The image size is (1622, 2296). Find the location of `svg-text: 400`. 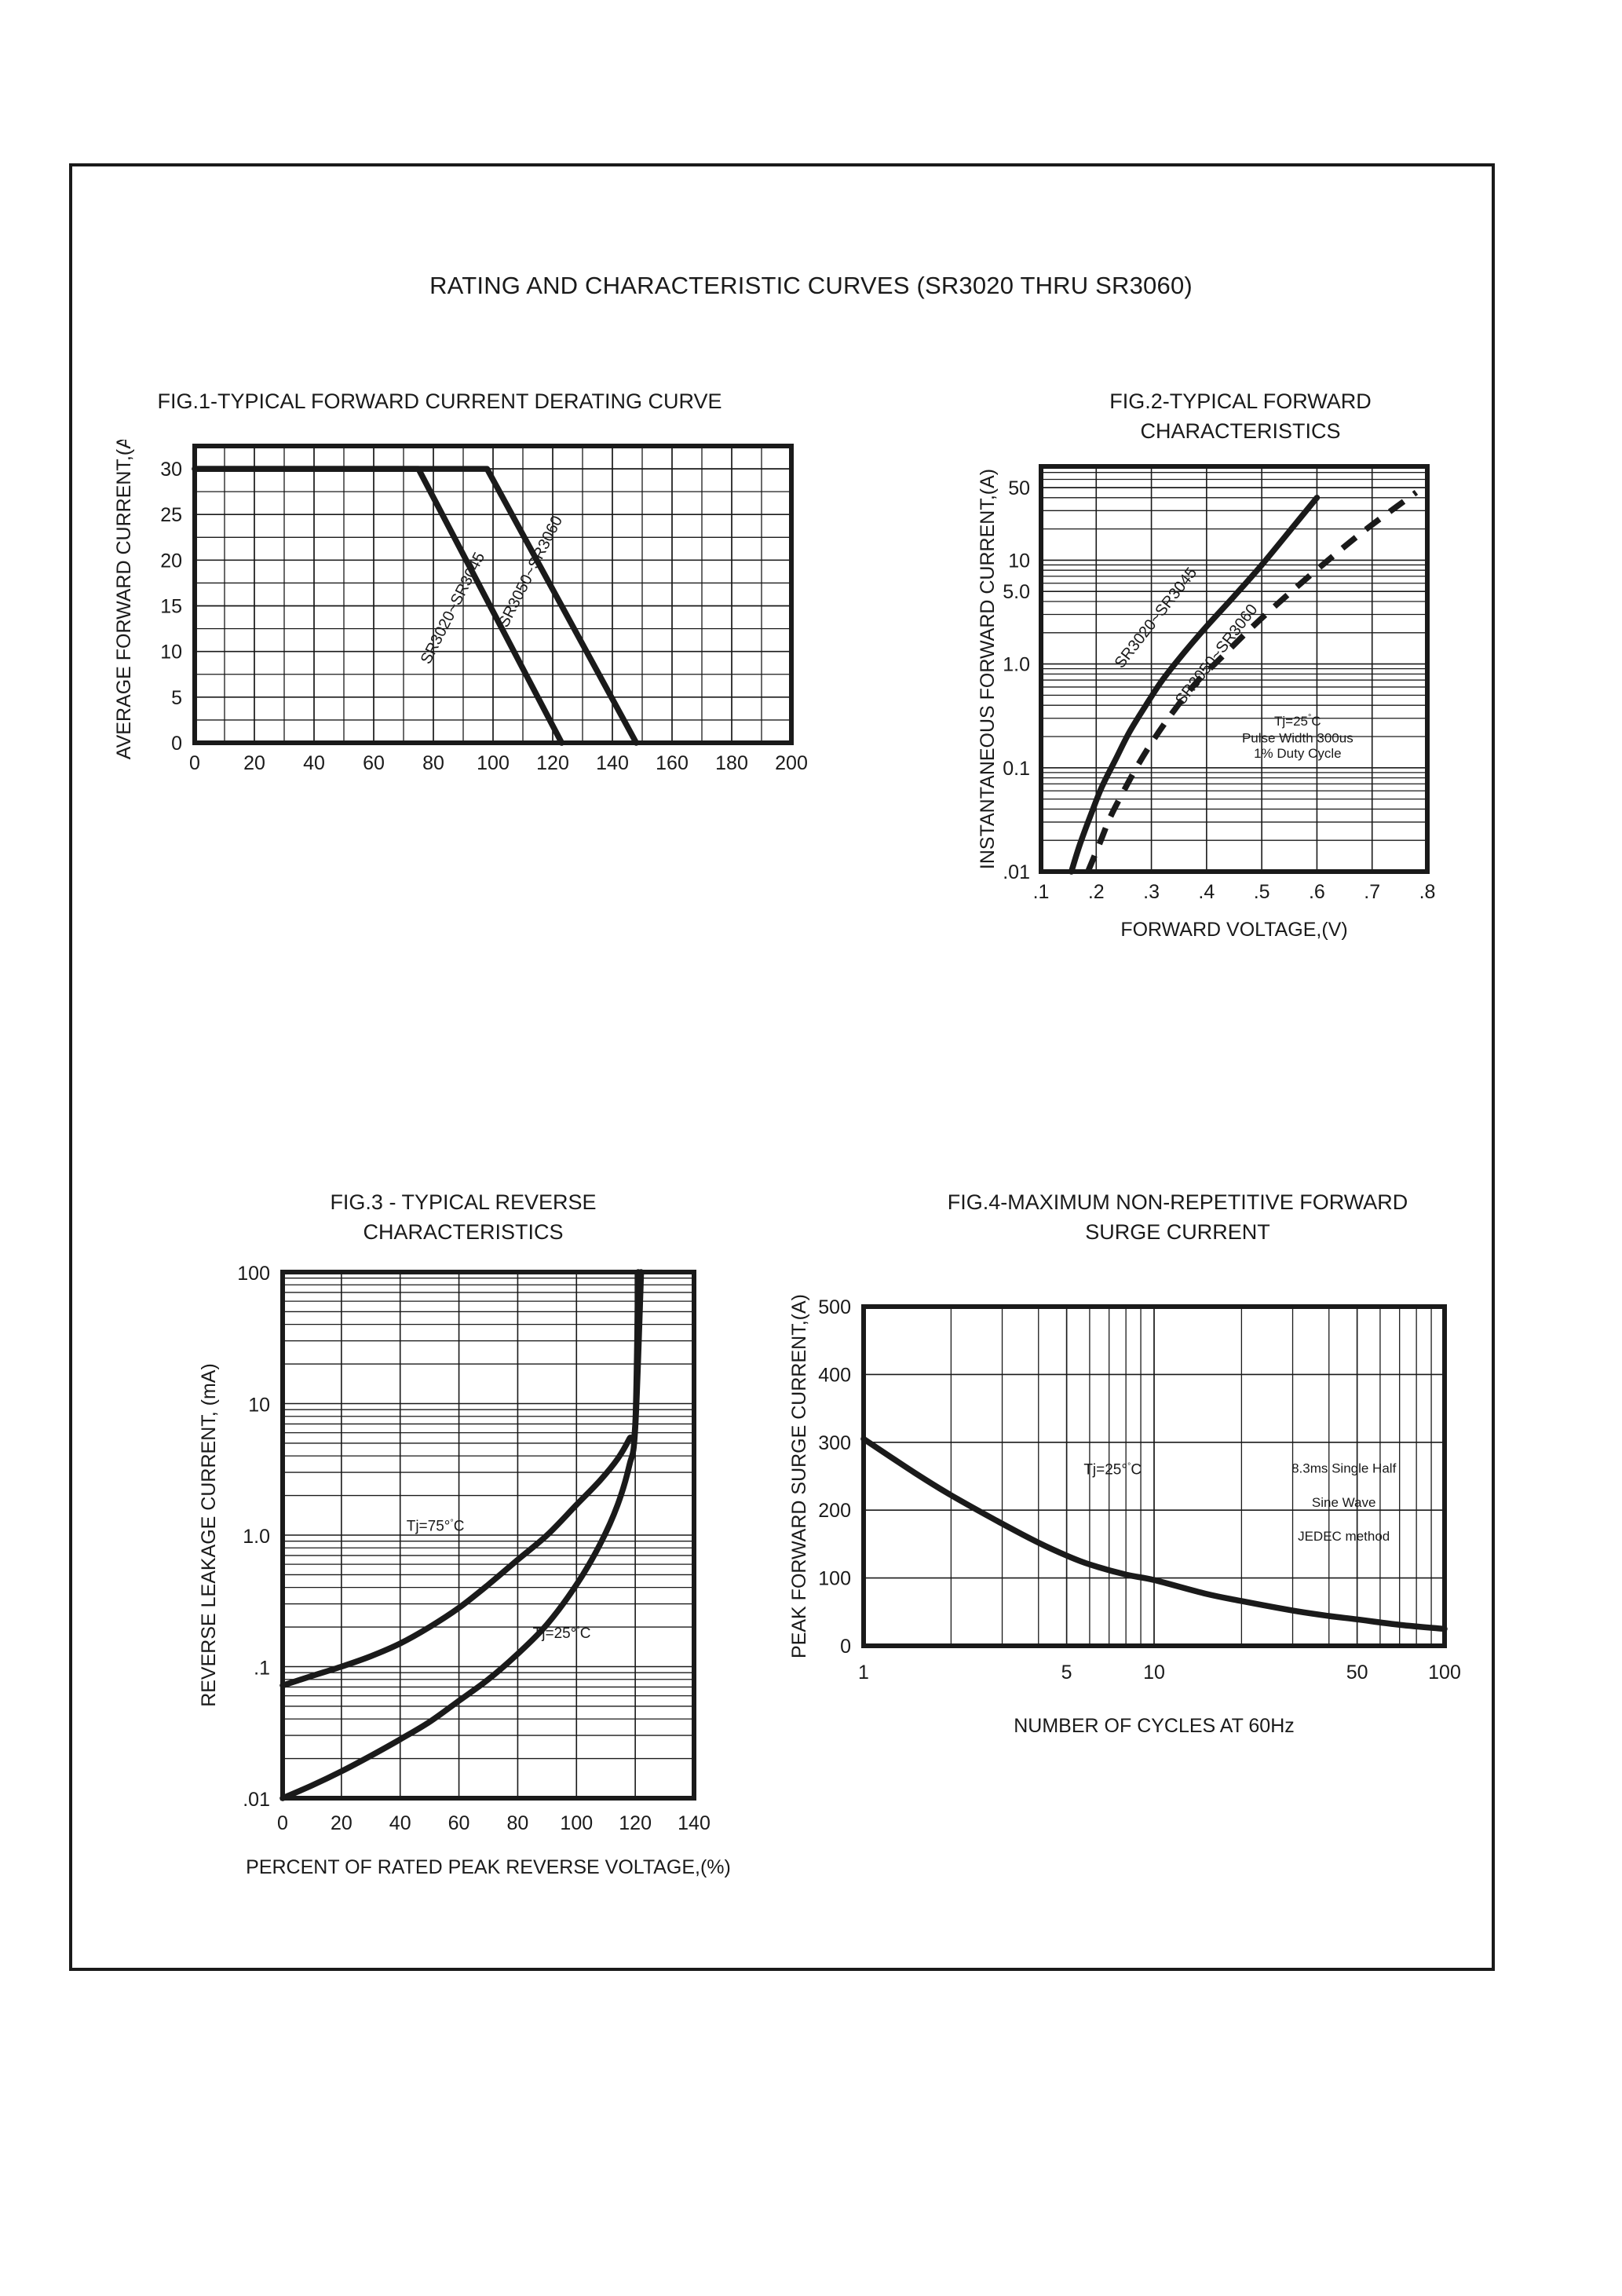

svg-text: 400 is located at coordinates (834, 1375).